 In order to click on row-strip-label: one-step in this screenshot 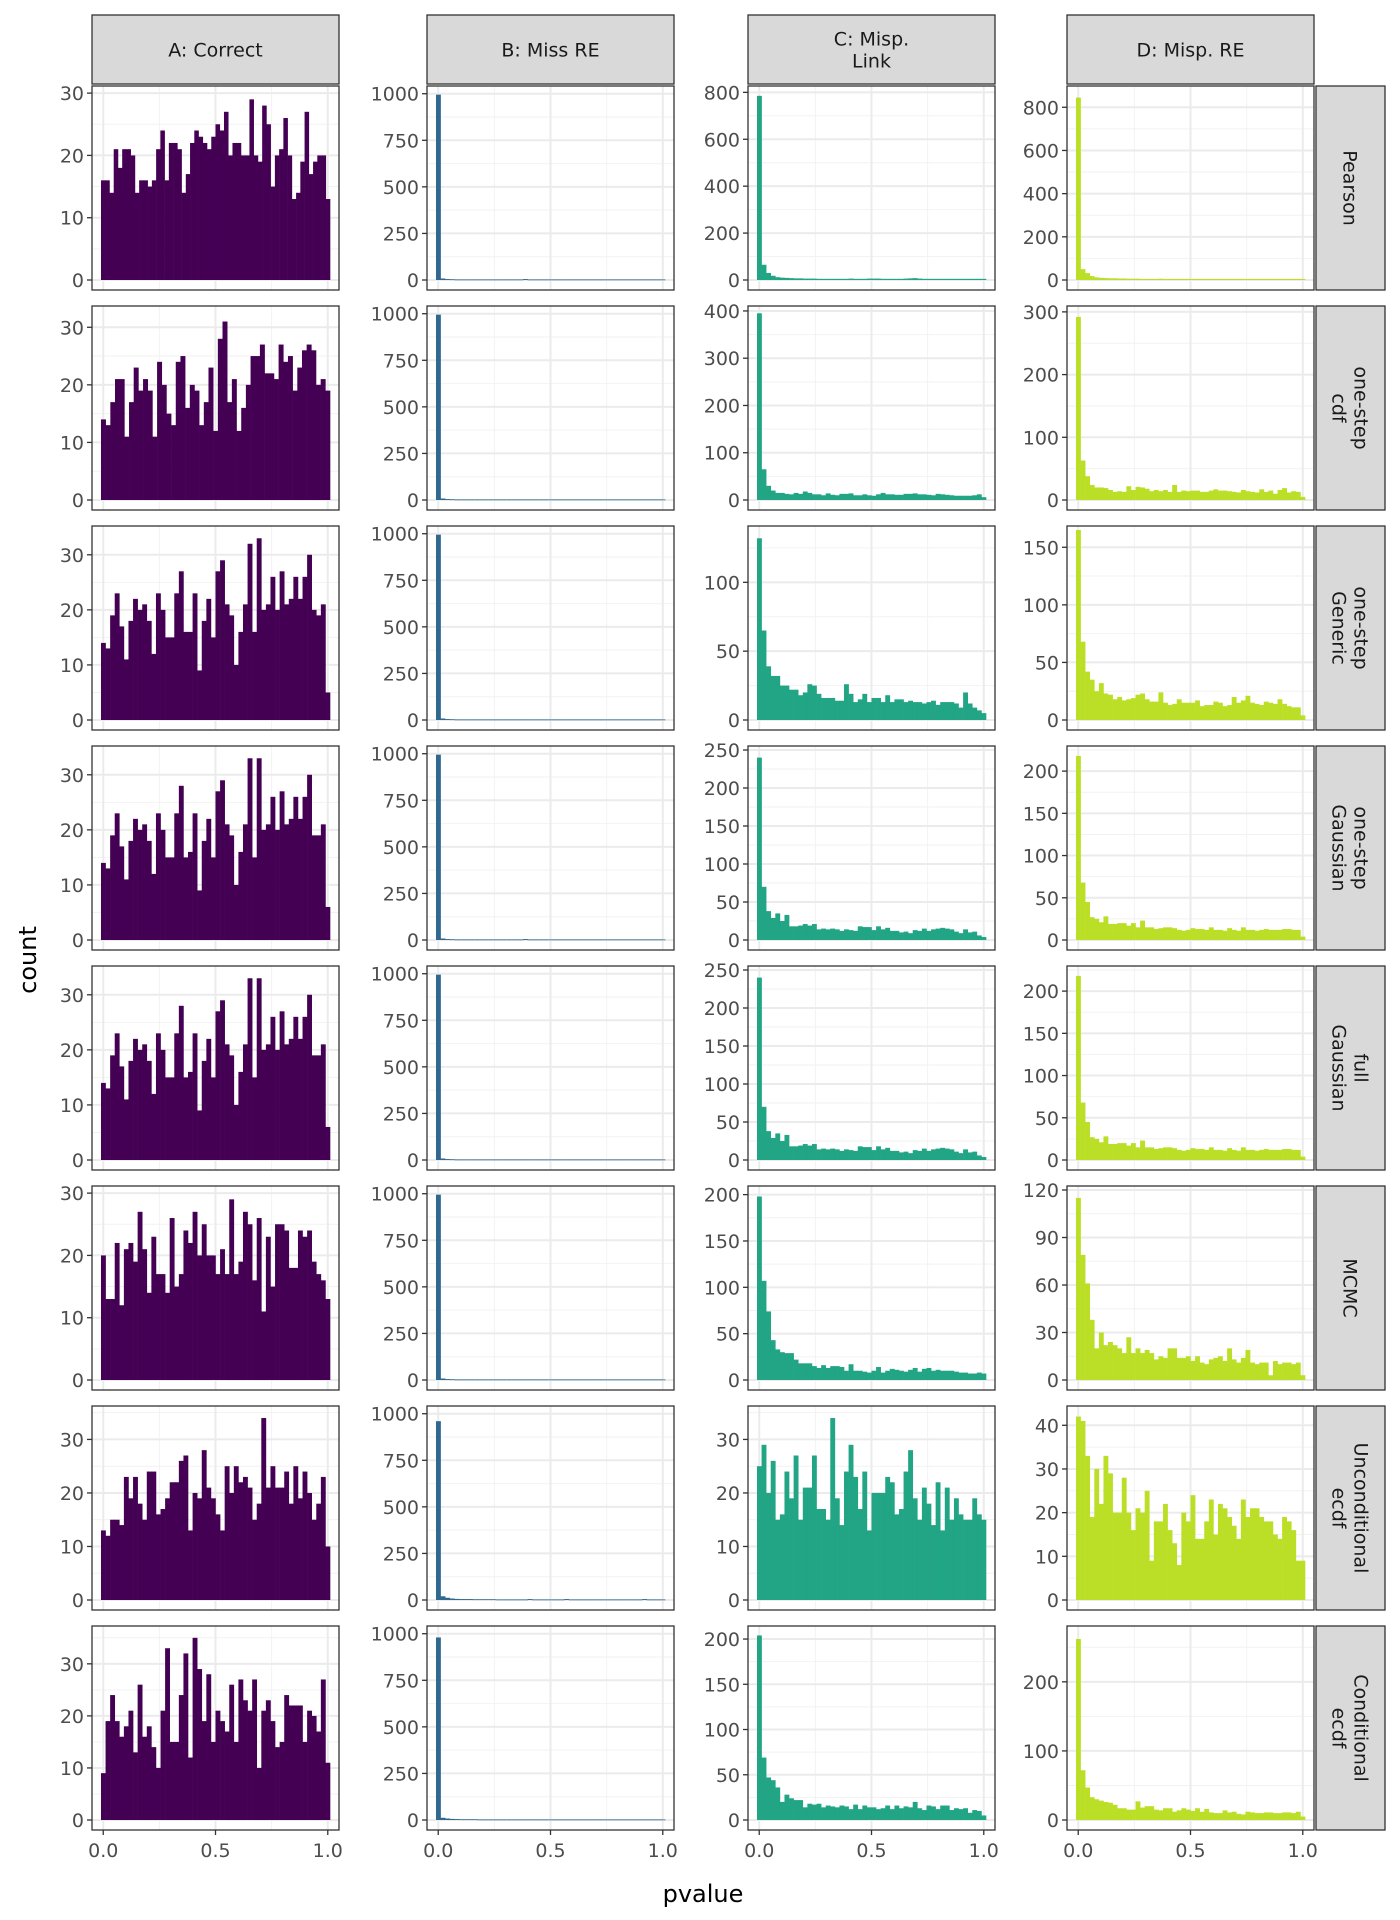, I will do `click(1361, 407)`.